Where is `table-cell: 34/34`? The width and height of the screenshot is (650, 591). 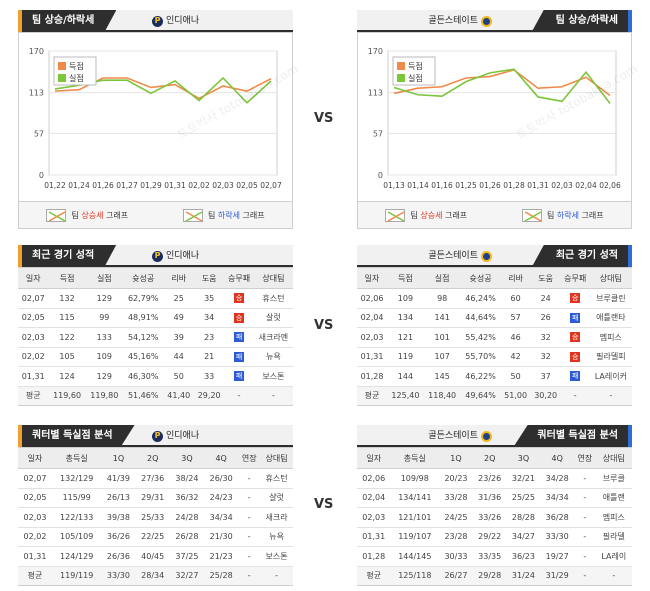
table-cell: 34/34 is located at coordinates (557, 498).